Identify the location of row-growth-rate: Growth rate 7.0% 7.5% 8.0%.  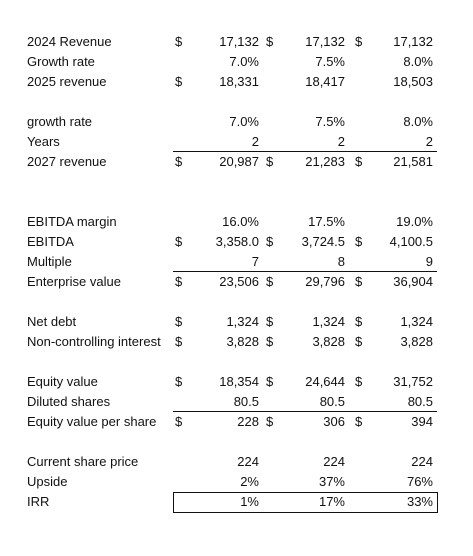
(236, 62).